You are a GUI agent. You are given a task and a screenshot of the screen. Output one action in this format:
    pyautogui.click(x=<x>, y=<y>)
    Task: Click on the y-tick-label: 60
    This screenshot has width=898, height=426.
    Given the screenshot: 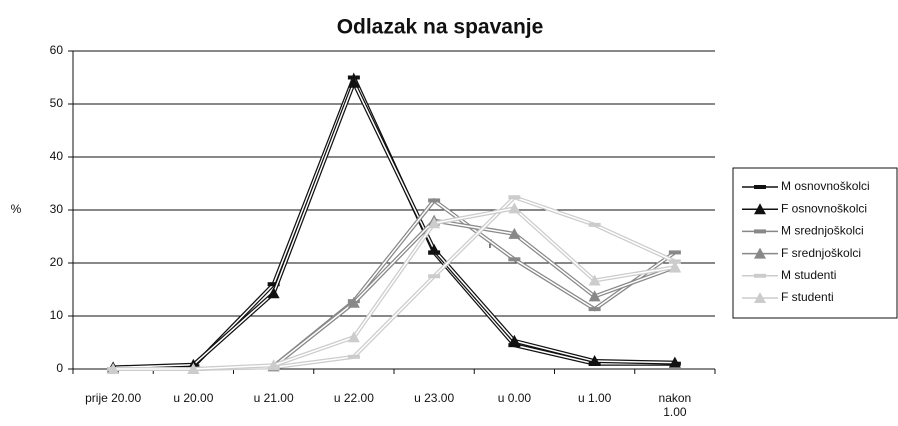 What is the action you would take?
    pyautogui.click(x=57, y=50)
    